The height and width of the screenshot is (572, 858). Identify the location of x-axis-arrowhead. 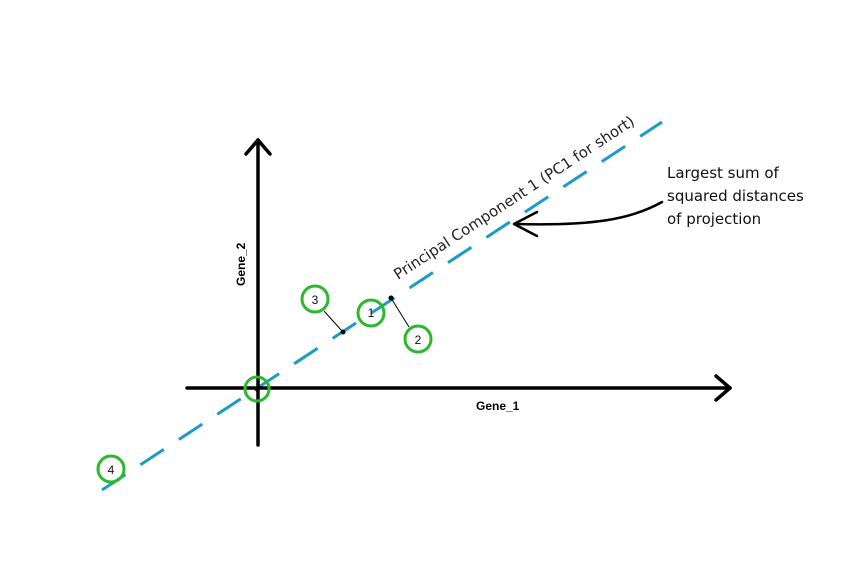
(723, 388).